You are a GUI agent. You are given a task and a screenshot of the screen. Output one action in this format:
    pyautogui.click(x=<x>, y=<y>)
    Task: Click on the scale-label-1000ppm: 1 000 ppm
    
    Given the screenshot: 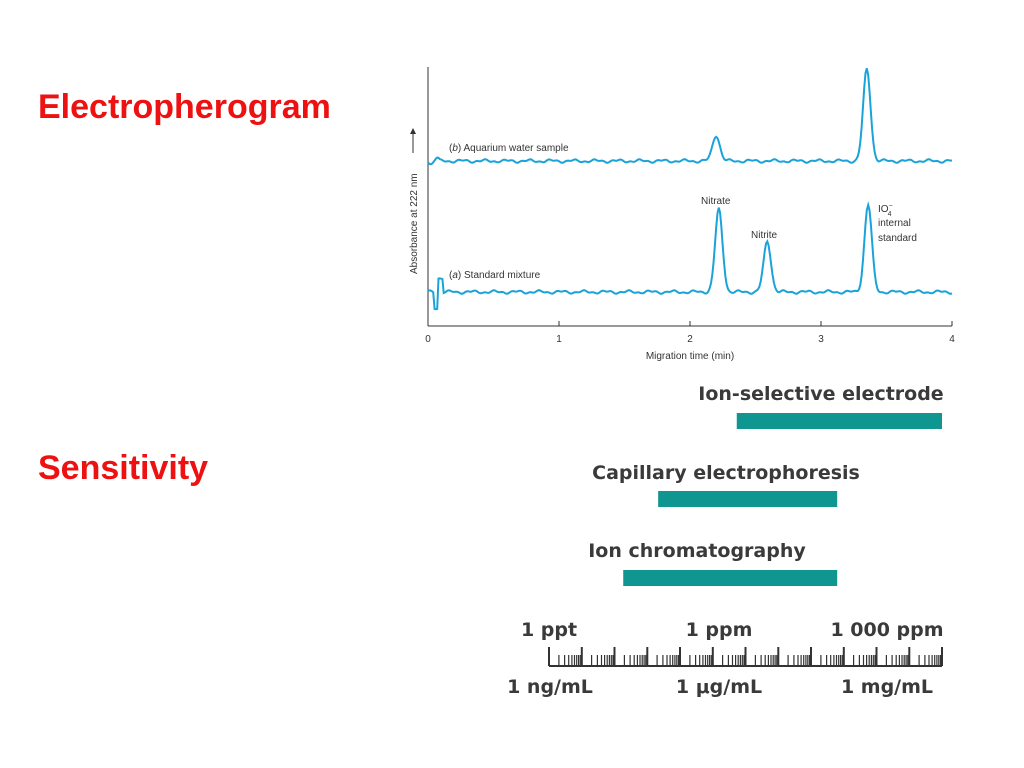 What is the action you would take?
    pyautogui.click(x=886, y=630)
    